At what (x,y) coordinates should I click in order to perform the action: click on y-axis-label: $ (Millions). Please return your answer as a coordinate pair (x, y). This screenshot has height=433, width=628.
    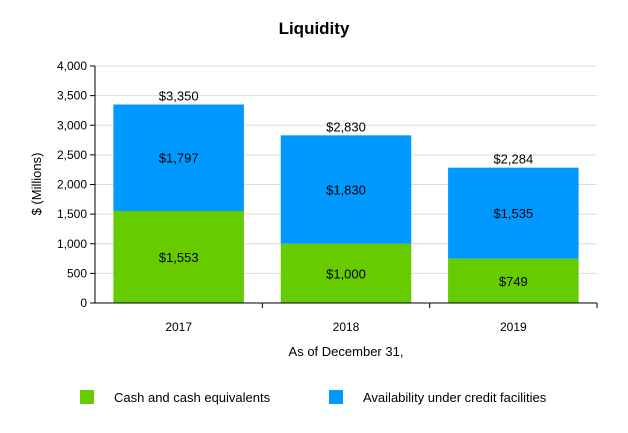
    Looking at the image, I should click on (36, 184).